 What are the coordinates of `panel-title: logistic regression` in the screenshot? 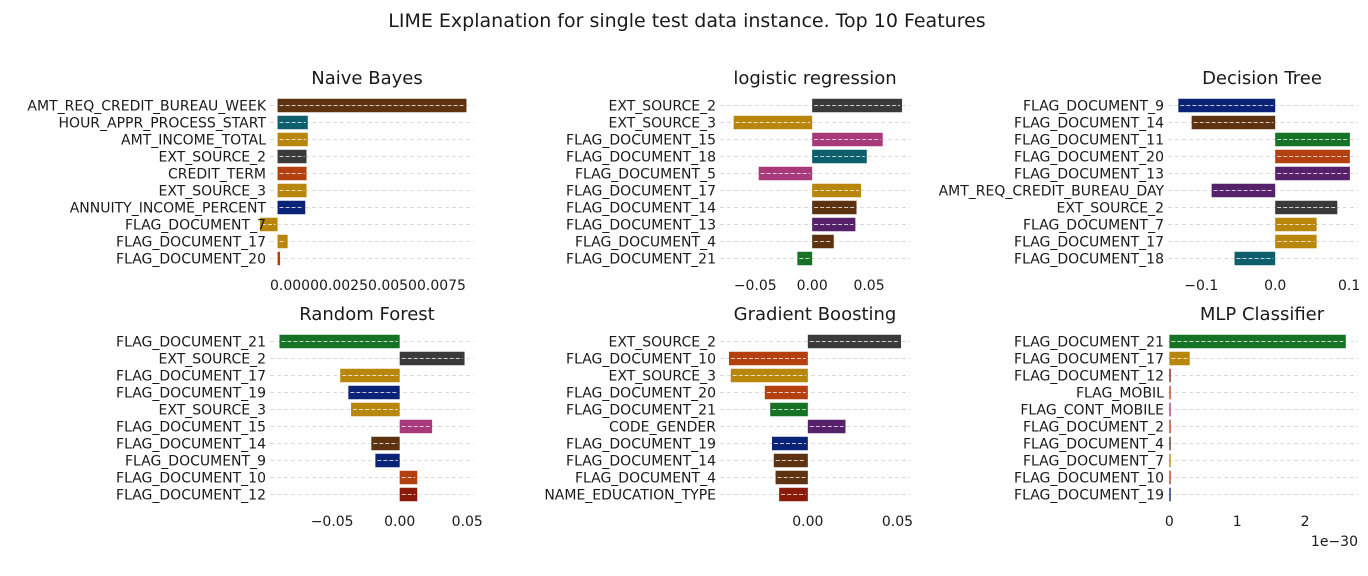 It's located at (814, 78).